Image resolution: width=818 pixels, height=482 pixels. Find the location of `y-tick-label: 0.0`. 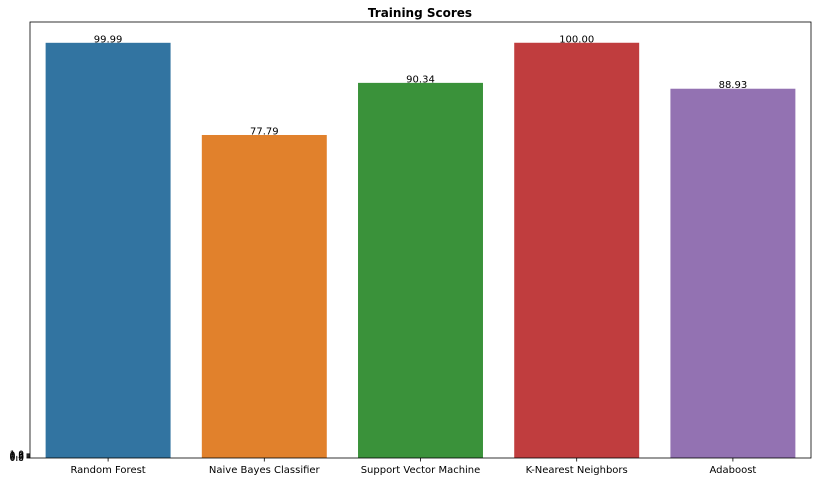

y-tick-label: 0.0 is located at coordinates (17, 459).